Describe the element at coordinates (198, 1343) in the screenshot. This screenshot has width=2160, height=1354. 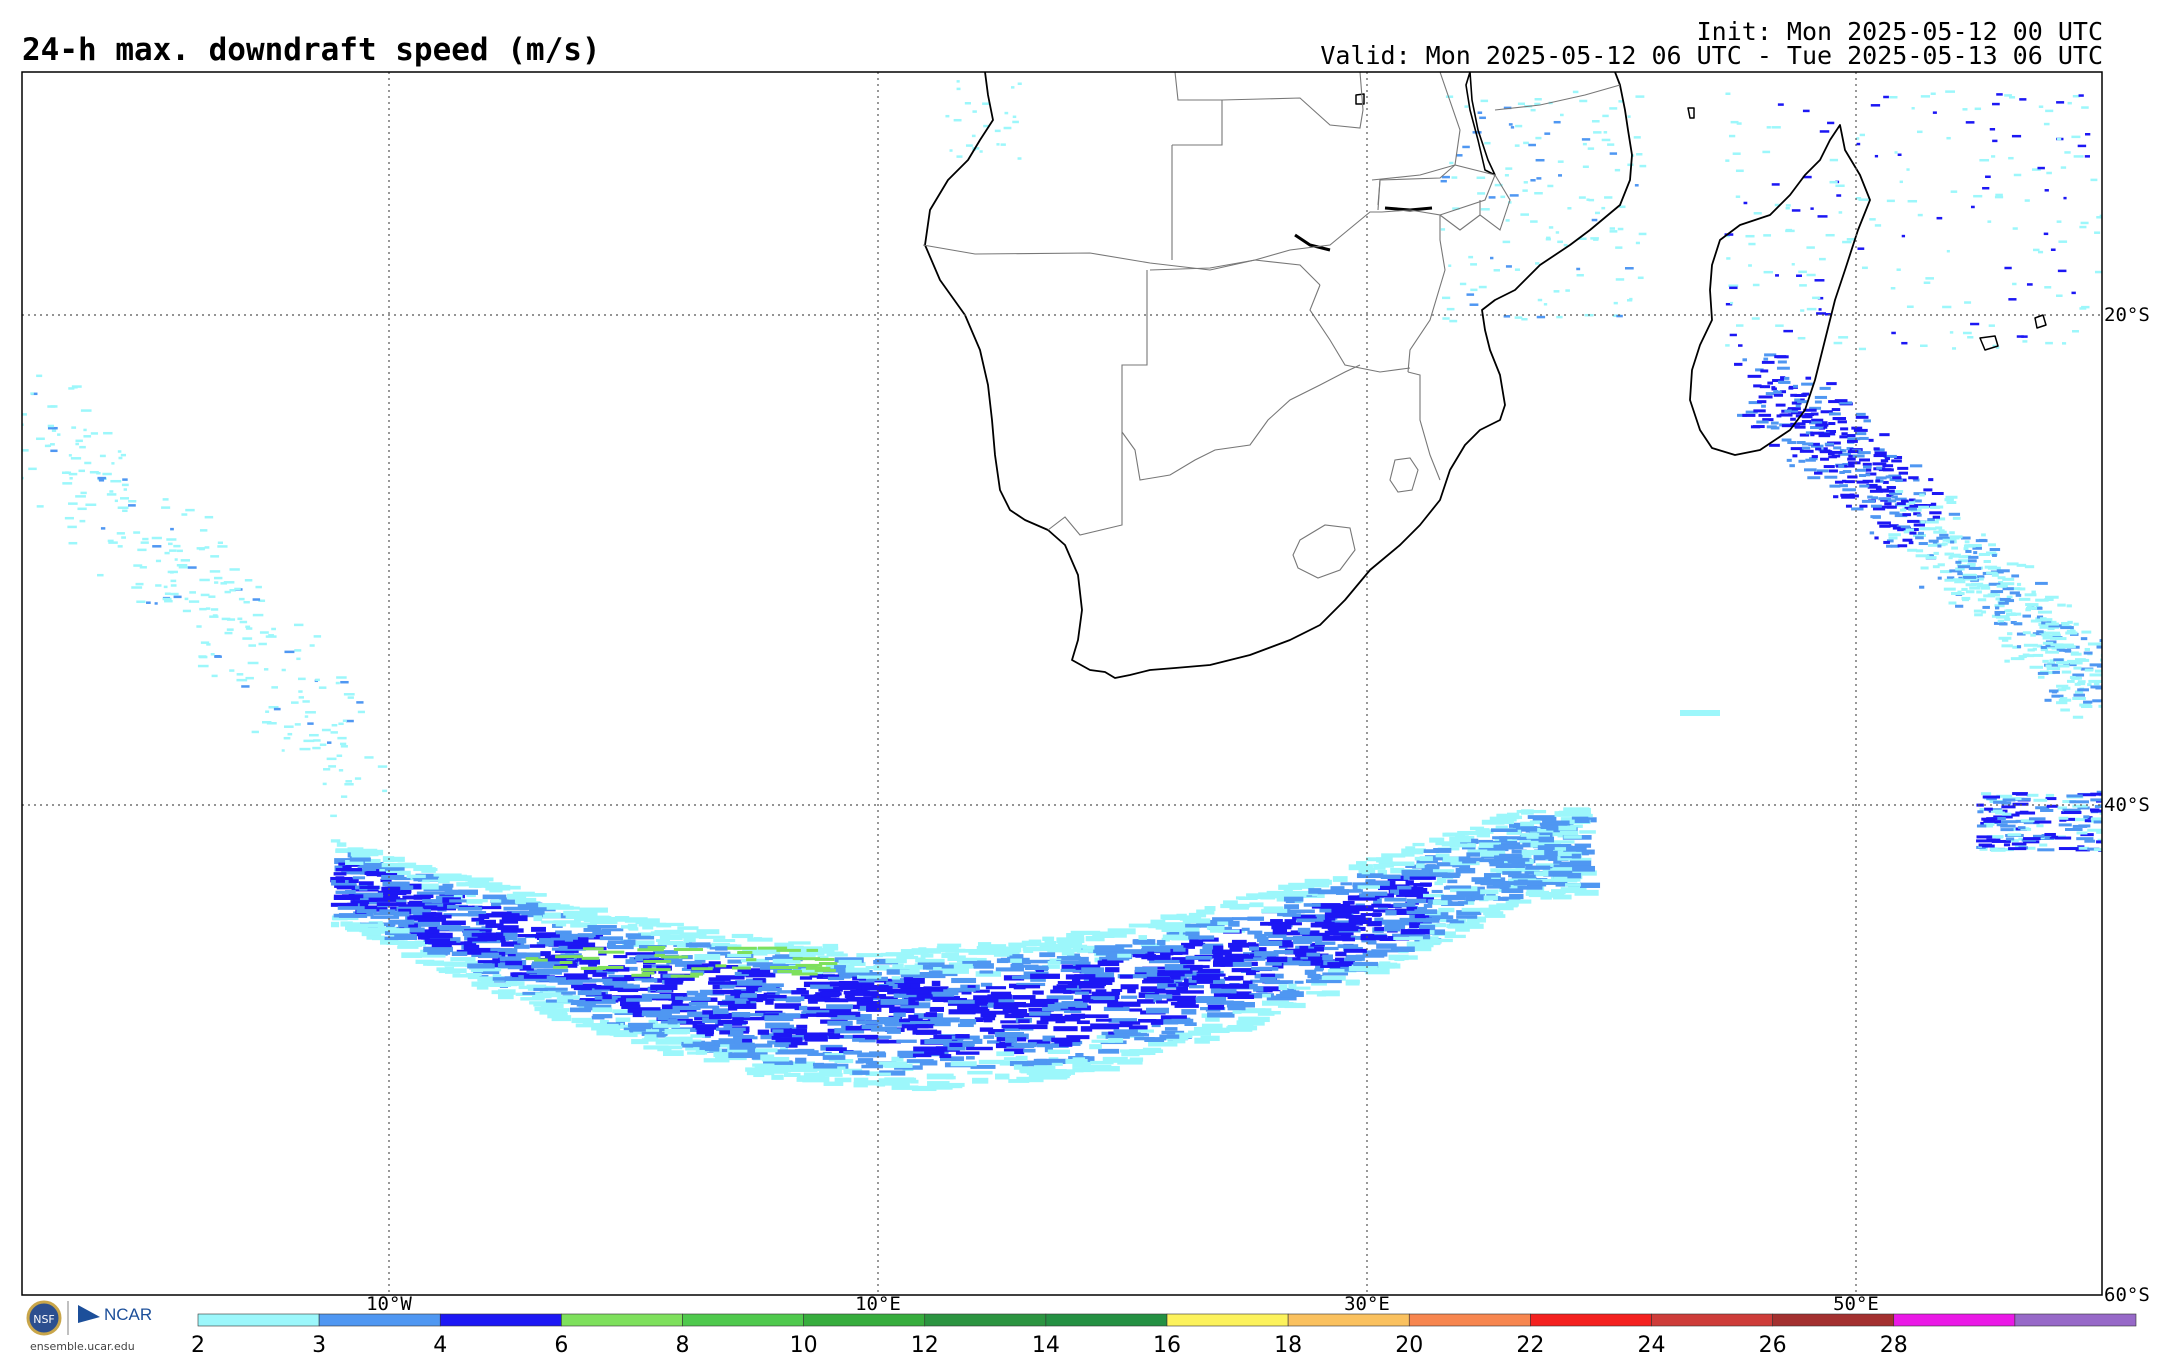
I see `colorbar-tick-label: 2` at that location.